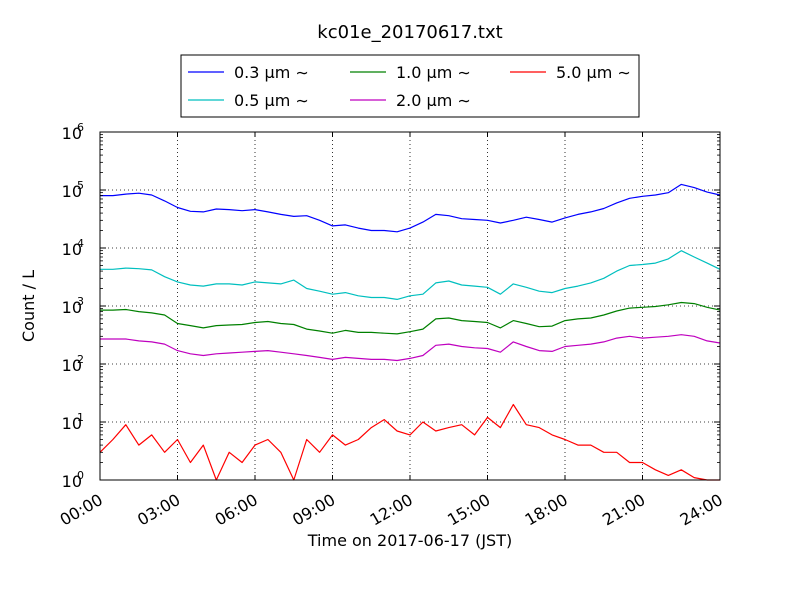  I want to click on y-tick-exponent: 0, so click(80, 475).